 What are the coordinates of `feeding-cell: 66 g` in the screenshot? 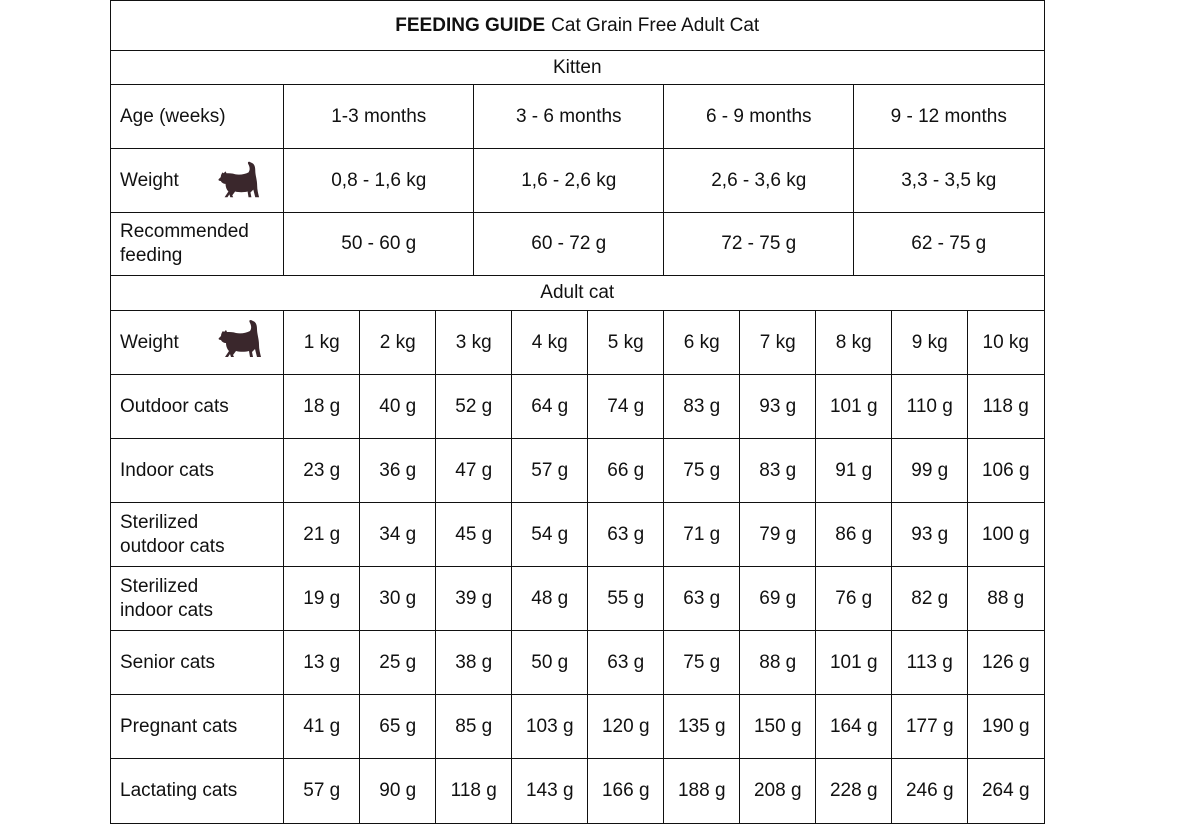 It's located at (626, 471).